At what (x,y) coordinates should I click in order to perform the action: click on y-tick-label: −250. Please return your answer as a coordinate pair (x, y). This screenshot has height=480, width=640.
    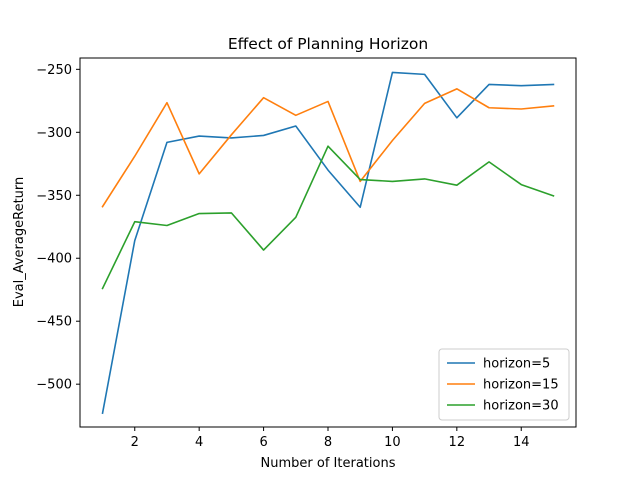
    Looking at the image, I should click on (54, 70).